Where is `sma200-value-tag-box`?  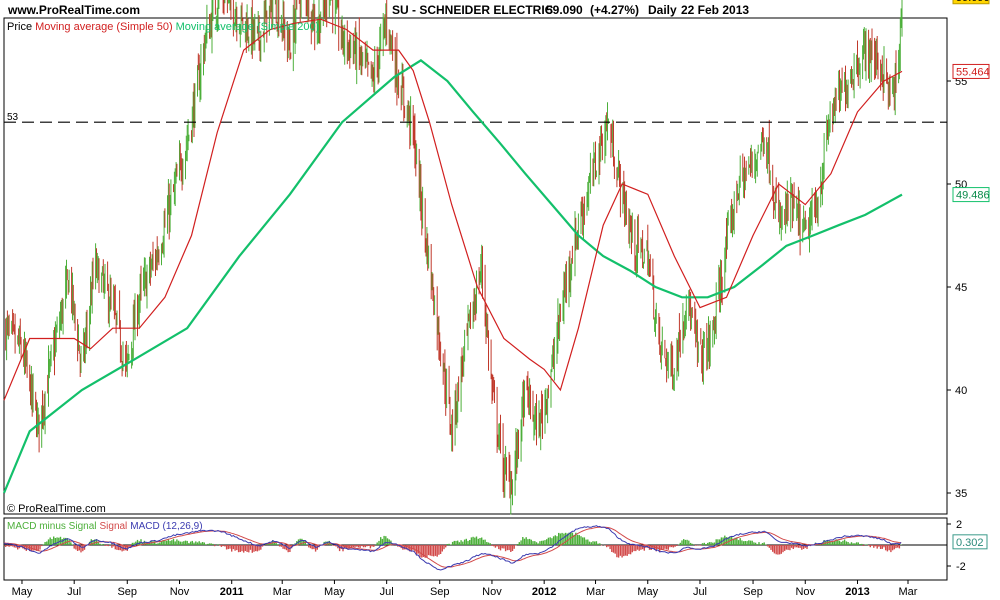 sma200-value-tag-box is located at coordinates (971, 195).